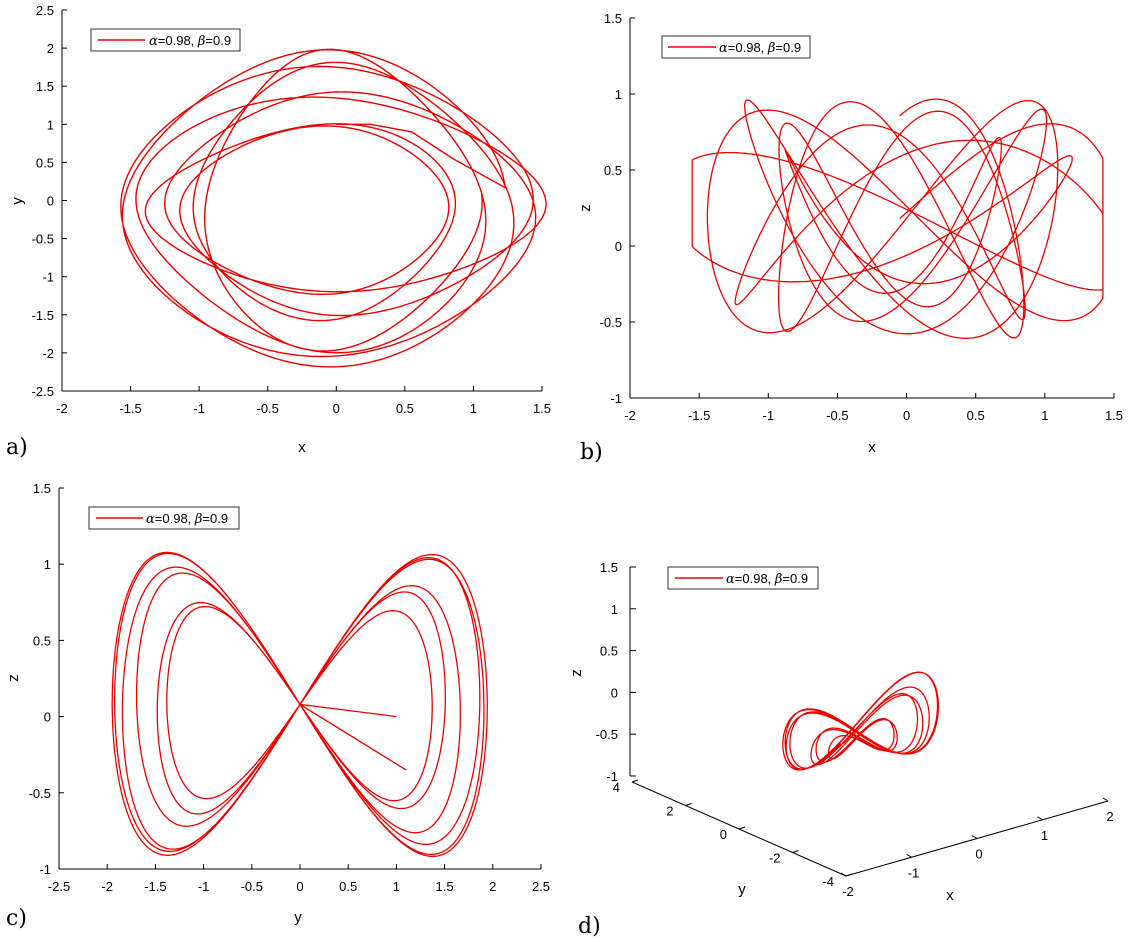  Describe the element at coordinates (617, 208) in the screenshot. I see `y-ticks-b: -1 -0.5 0 0.5 1 1.5` at that location.